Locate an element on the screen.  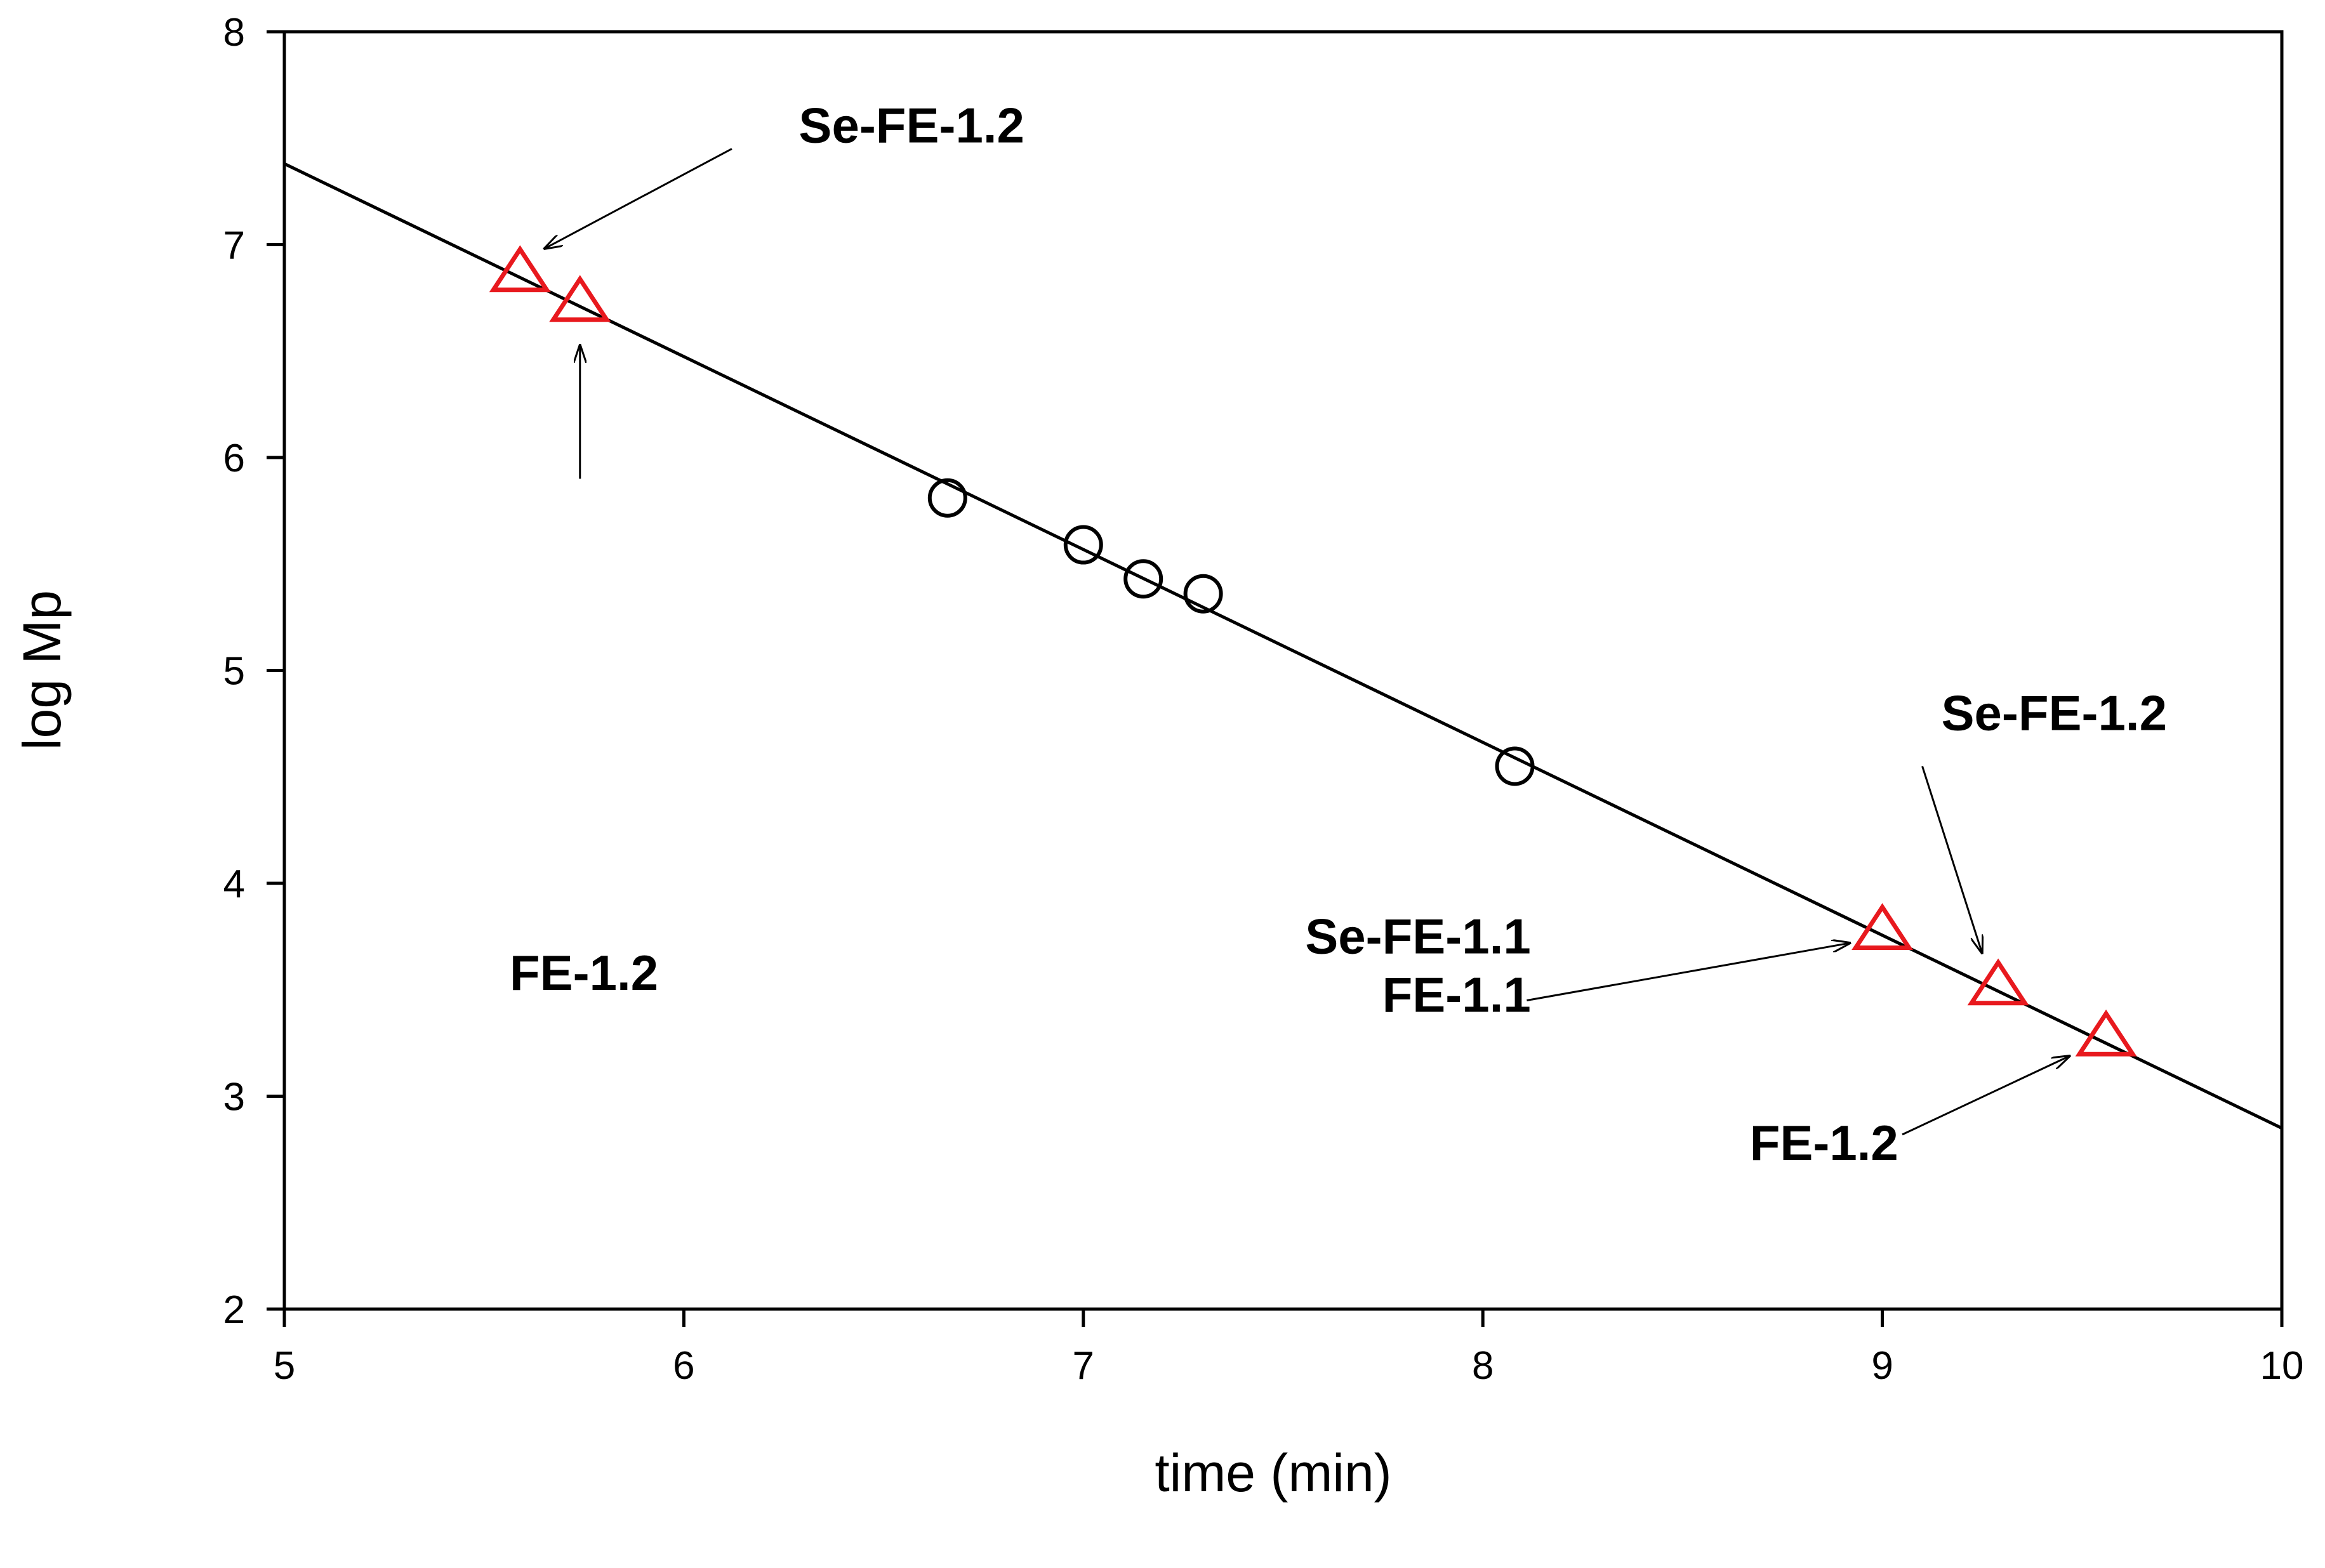
x-tick-label: 5 is located at coordinates (284, 1366).